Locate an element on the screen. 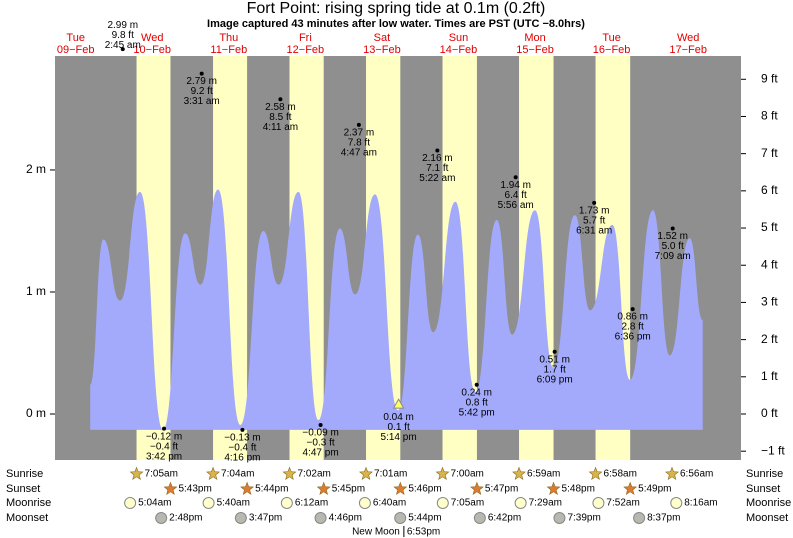  x-tick-label: 11−Feb is located at coordinates (228, 50).